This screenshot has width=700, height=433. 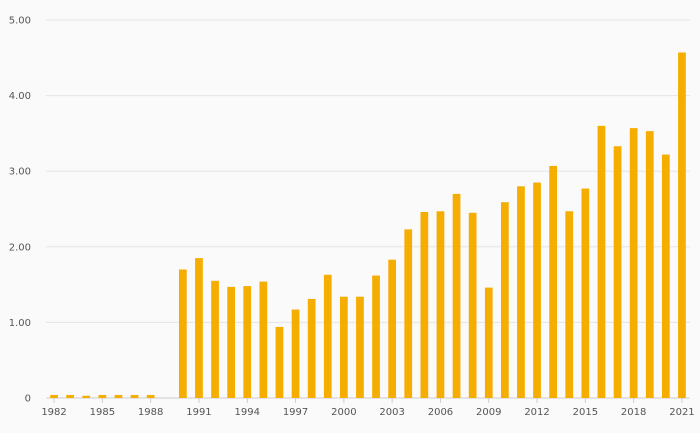 What do you see at coordinates (569, 304) in the screenshot?
I see `bar-2014` at bounding box center [569, 304].